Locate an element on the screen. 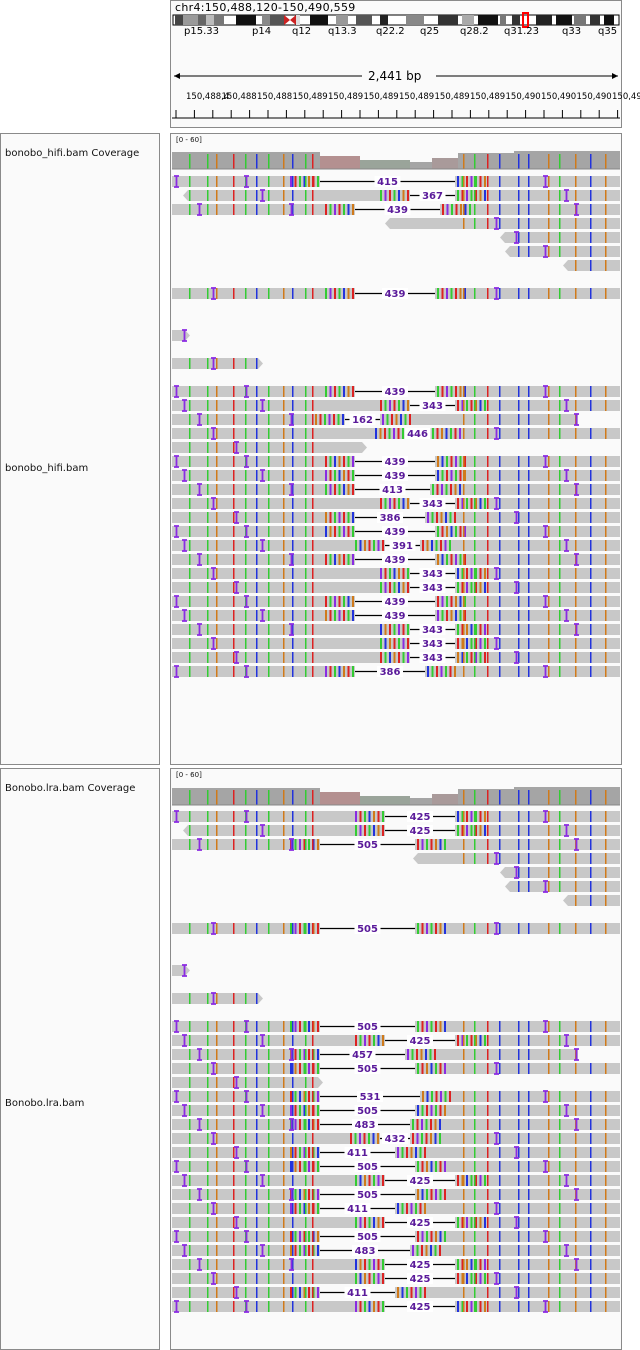 This screenshot has width=640, height=1350. cytoband is located at coordinates (609, 20).